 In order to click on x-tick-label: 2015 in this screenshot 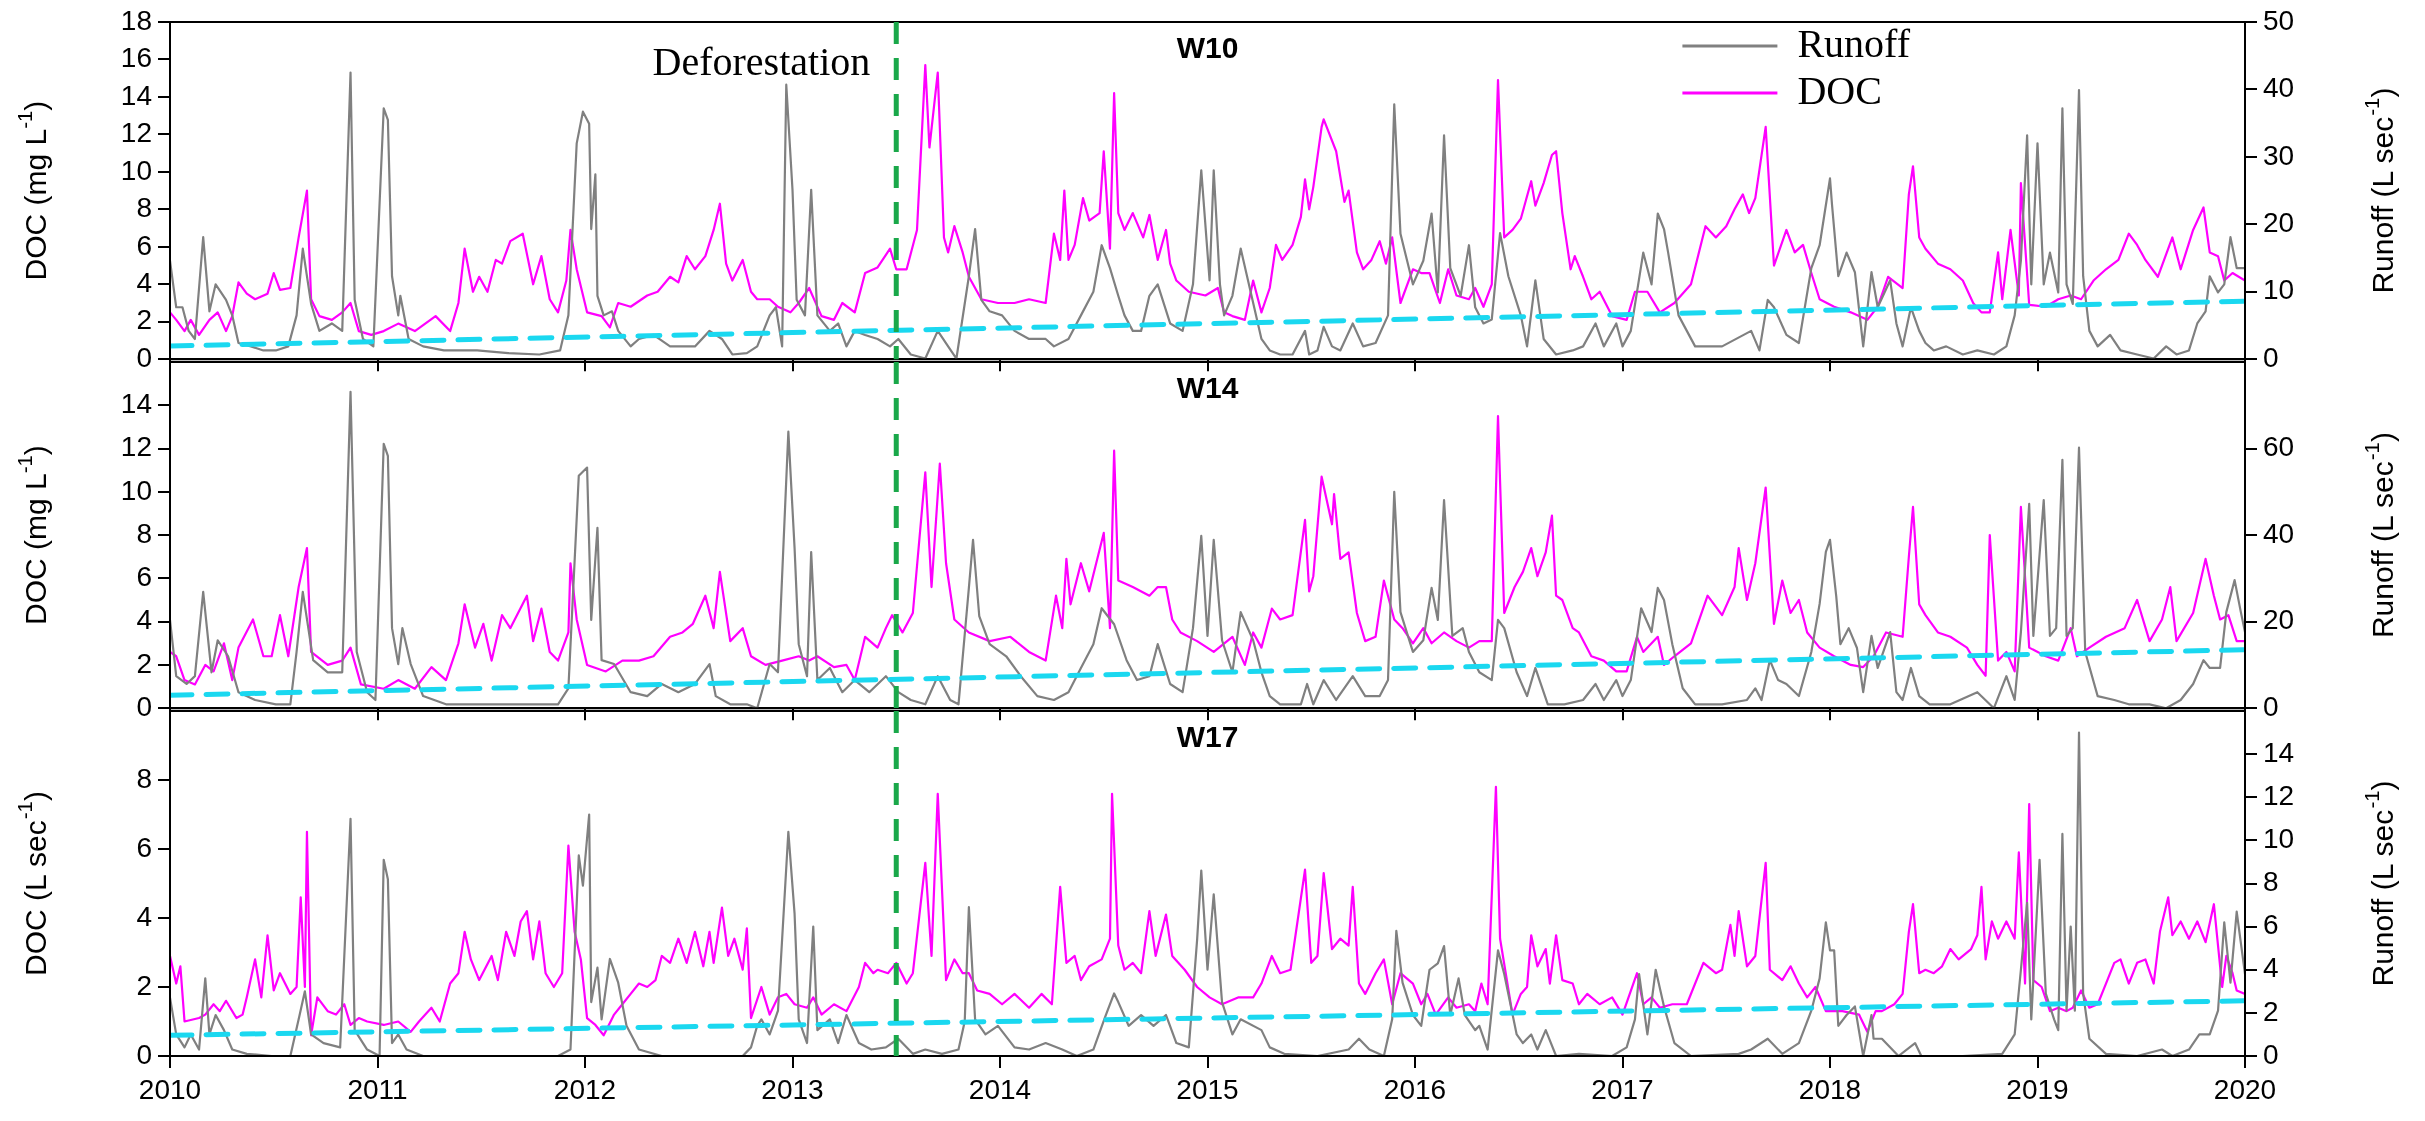, I will do `click(1207, 1089)`.